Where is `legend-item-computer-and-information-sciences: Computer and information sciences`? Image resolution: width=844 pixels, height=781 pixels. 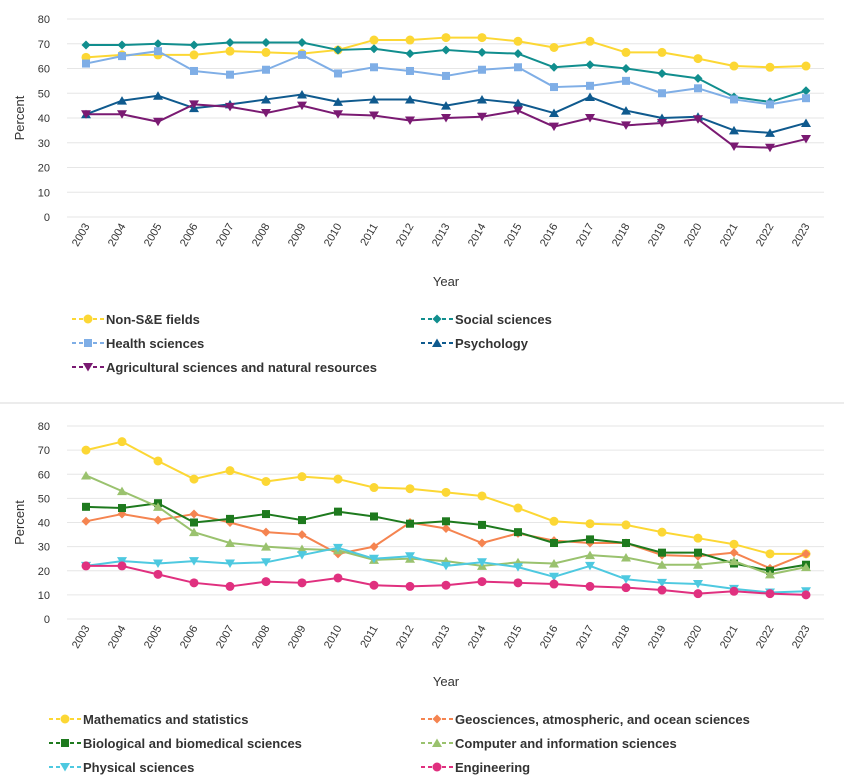
legend-item-computer-and-information-sciences: Computer and information sciences is located at coordinates (549, 743).